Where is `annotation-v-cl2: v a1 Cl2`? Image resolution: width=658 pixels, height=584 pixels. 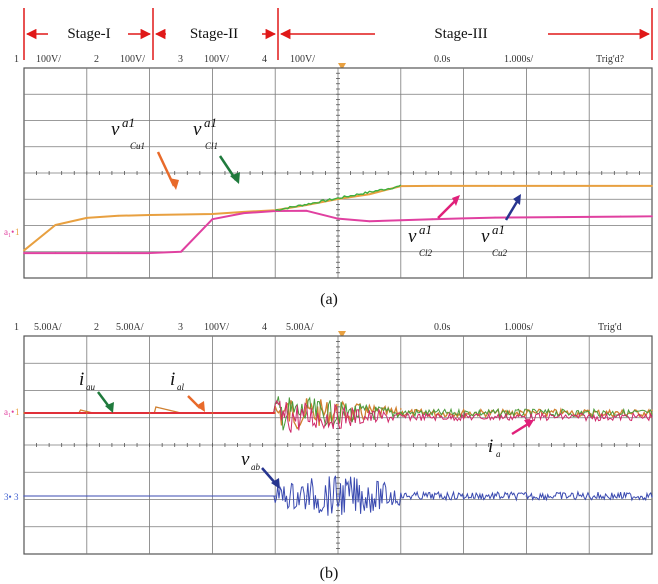
annotation-v-cl2: v a1 Cl2 is located at coordinates (434, 226).